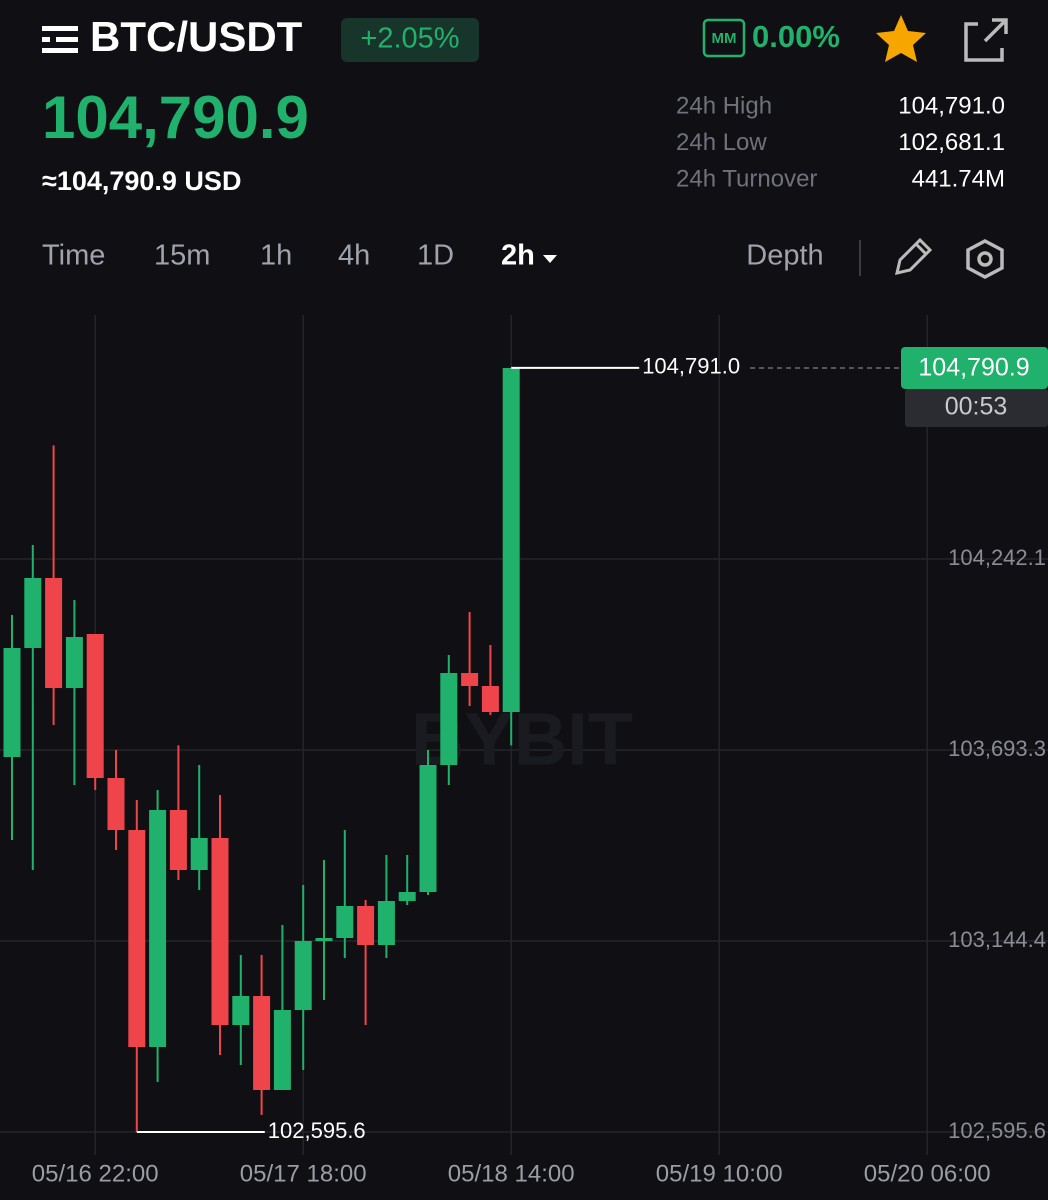  I want to click on y-tick-label: 103,693.3, so click(997, 748).